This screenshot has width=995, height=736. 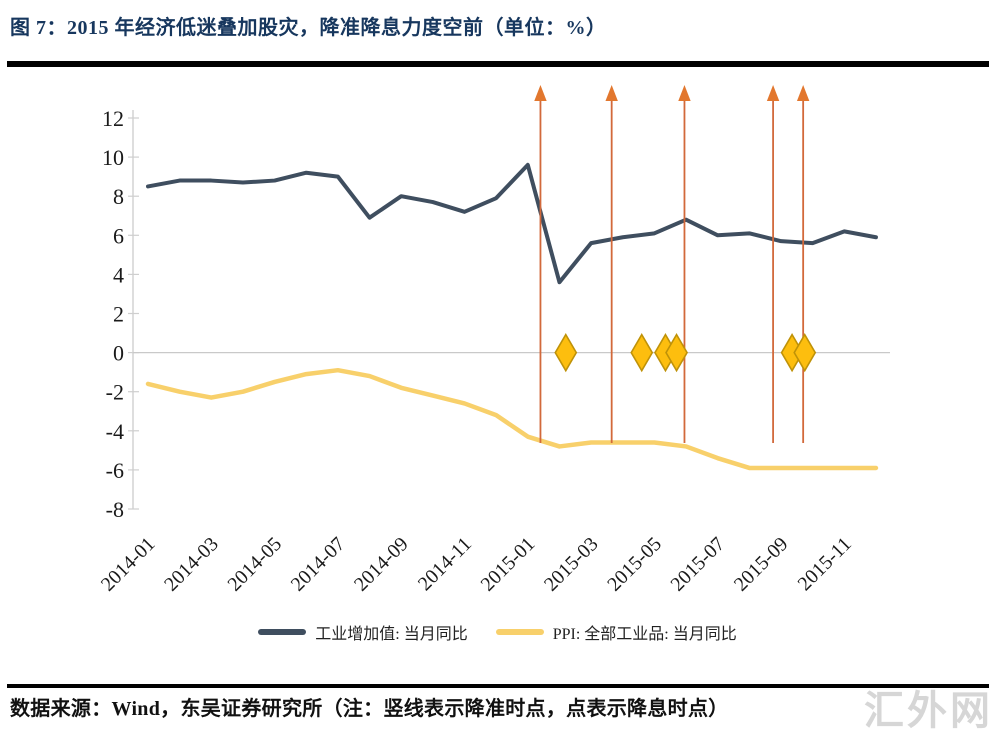 What do you see at coordinates (508, 564) in the screenshot?
I see `x-tick-label: 2015-01` at bounding box center [508, 564].